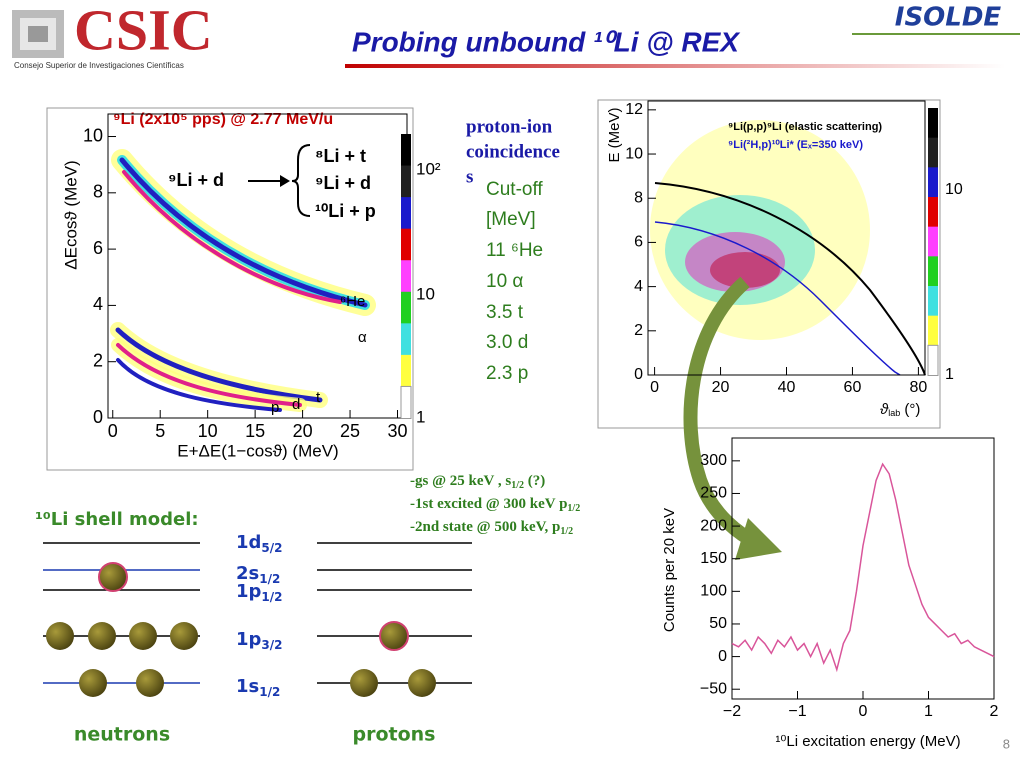 The image size is (1024, 768). Describe the element at coordinates (491, 528) in the screenshot. I see `state-line: -2nd state @ 500 keV, p1/2` at that location.